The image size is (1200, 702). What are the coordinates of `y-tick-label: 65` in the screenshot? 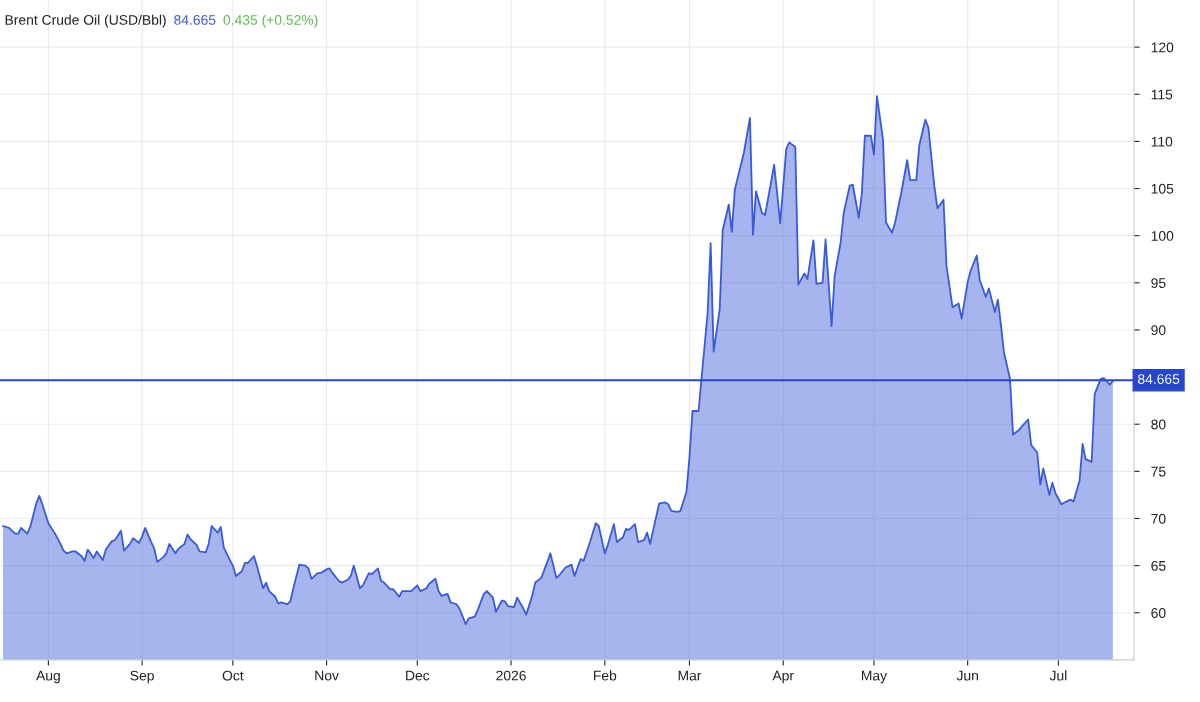 It's located at (1158, 565).